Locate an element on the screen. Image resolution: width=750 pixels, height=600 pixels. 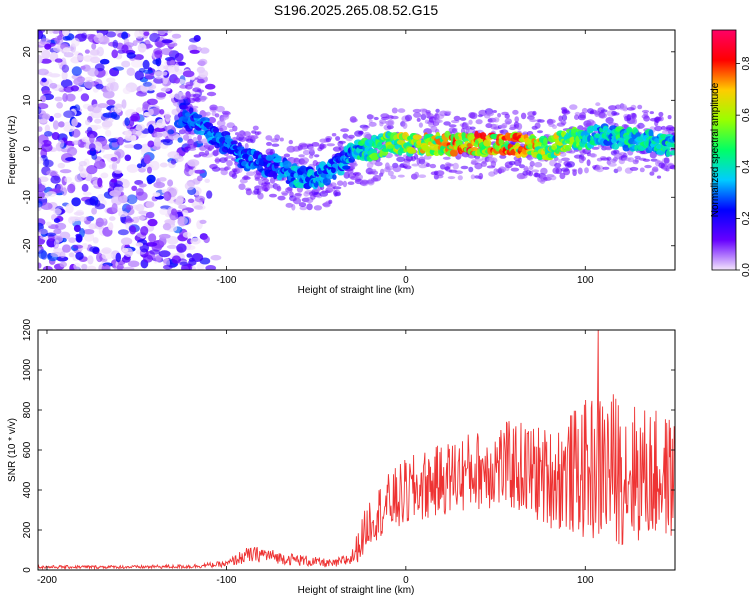
y-tick-label: 1000 is located at coordinates (27, 369).